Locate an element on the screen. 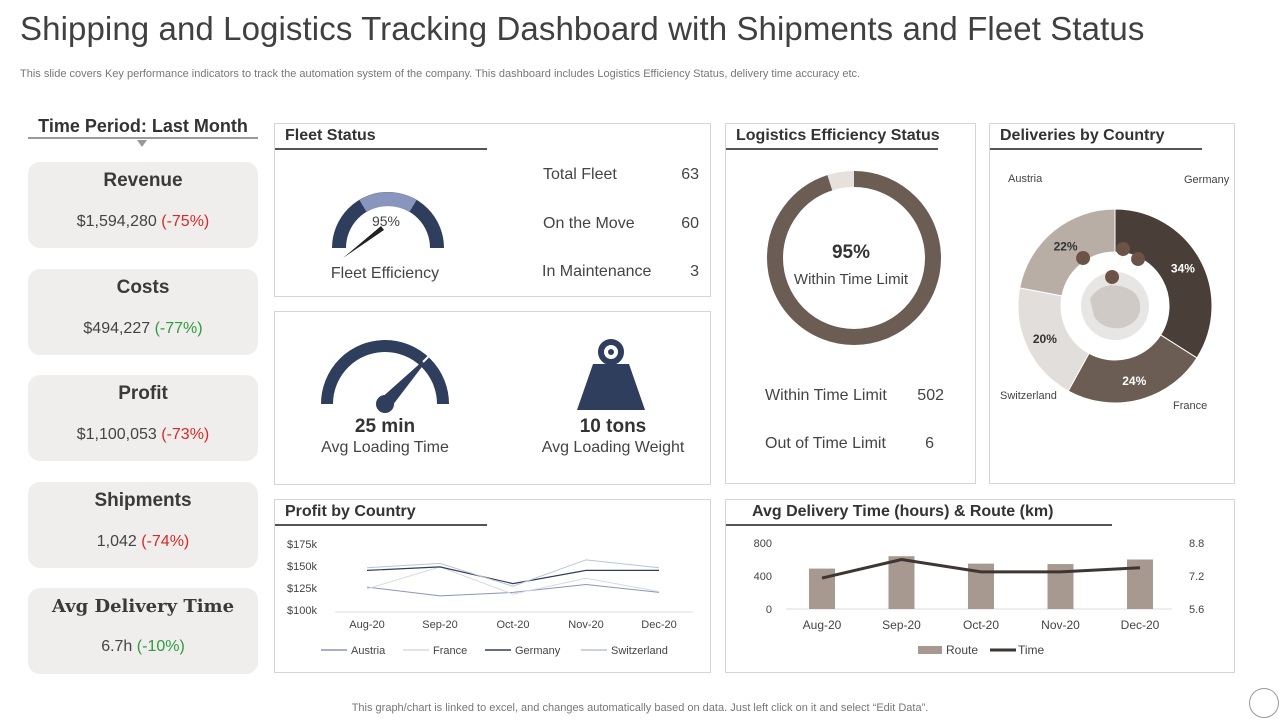 The image size is (1280, 720). kpi-name: Avg Delivery Time is located at coordinates (143, 606).